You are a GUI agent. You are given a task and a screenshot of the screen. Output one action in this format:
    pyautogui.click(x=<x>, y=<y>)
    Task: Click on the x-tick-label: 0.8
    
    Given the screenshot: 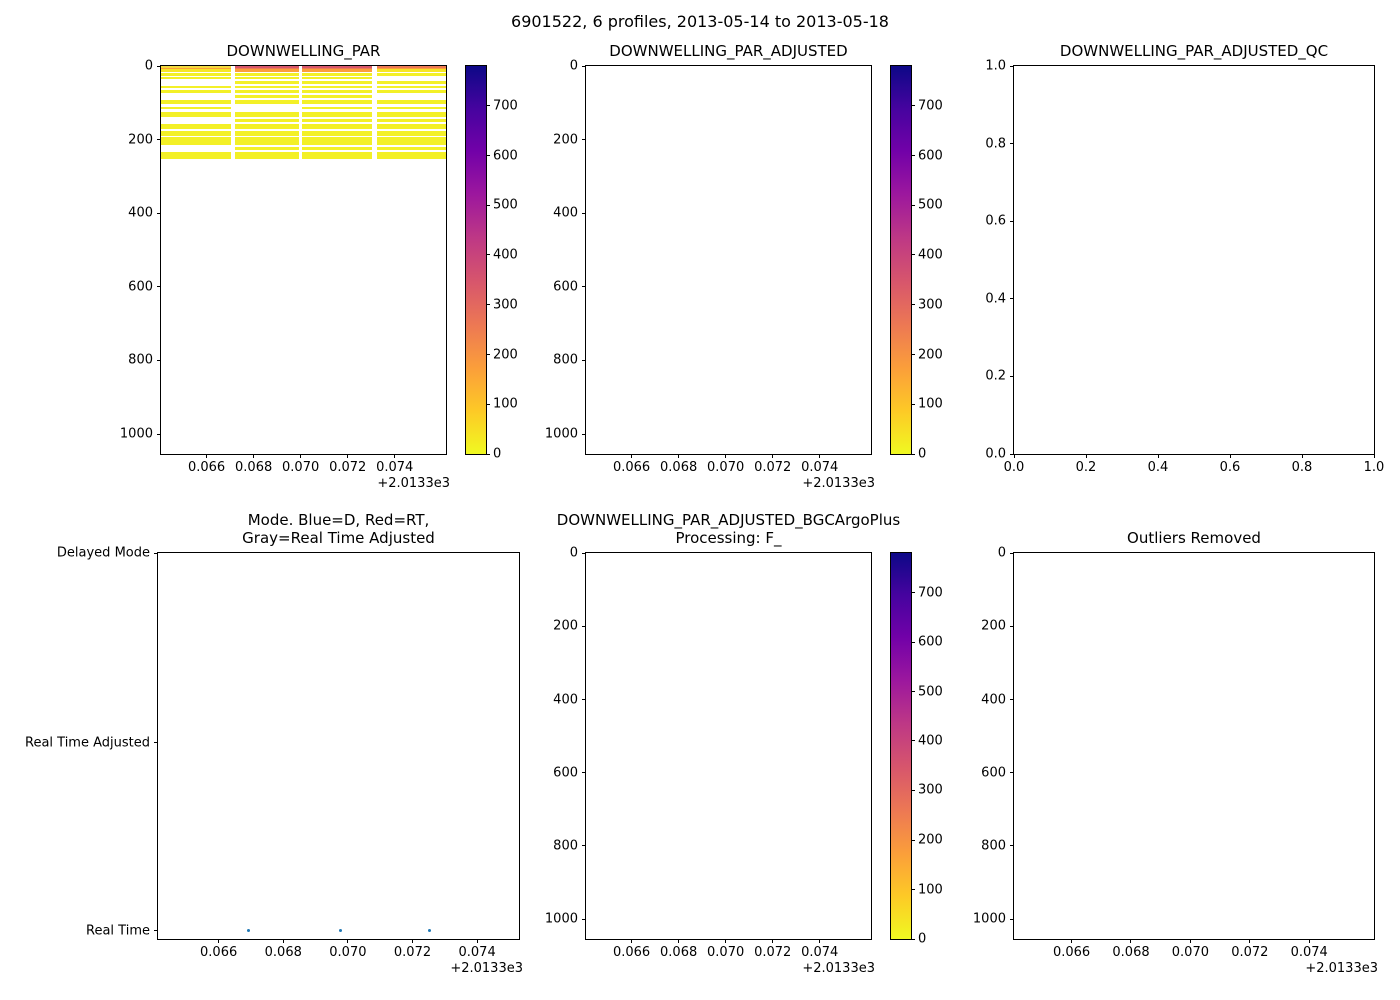 What is the action you would take?
    pyautogui.click(x=1302, y=467)
    